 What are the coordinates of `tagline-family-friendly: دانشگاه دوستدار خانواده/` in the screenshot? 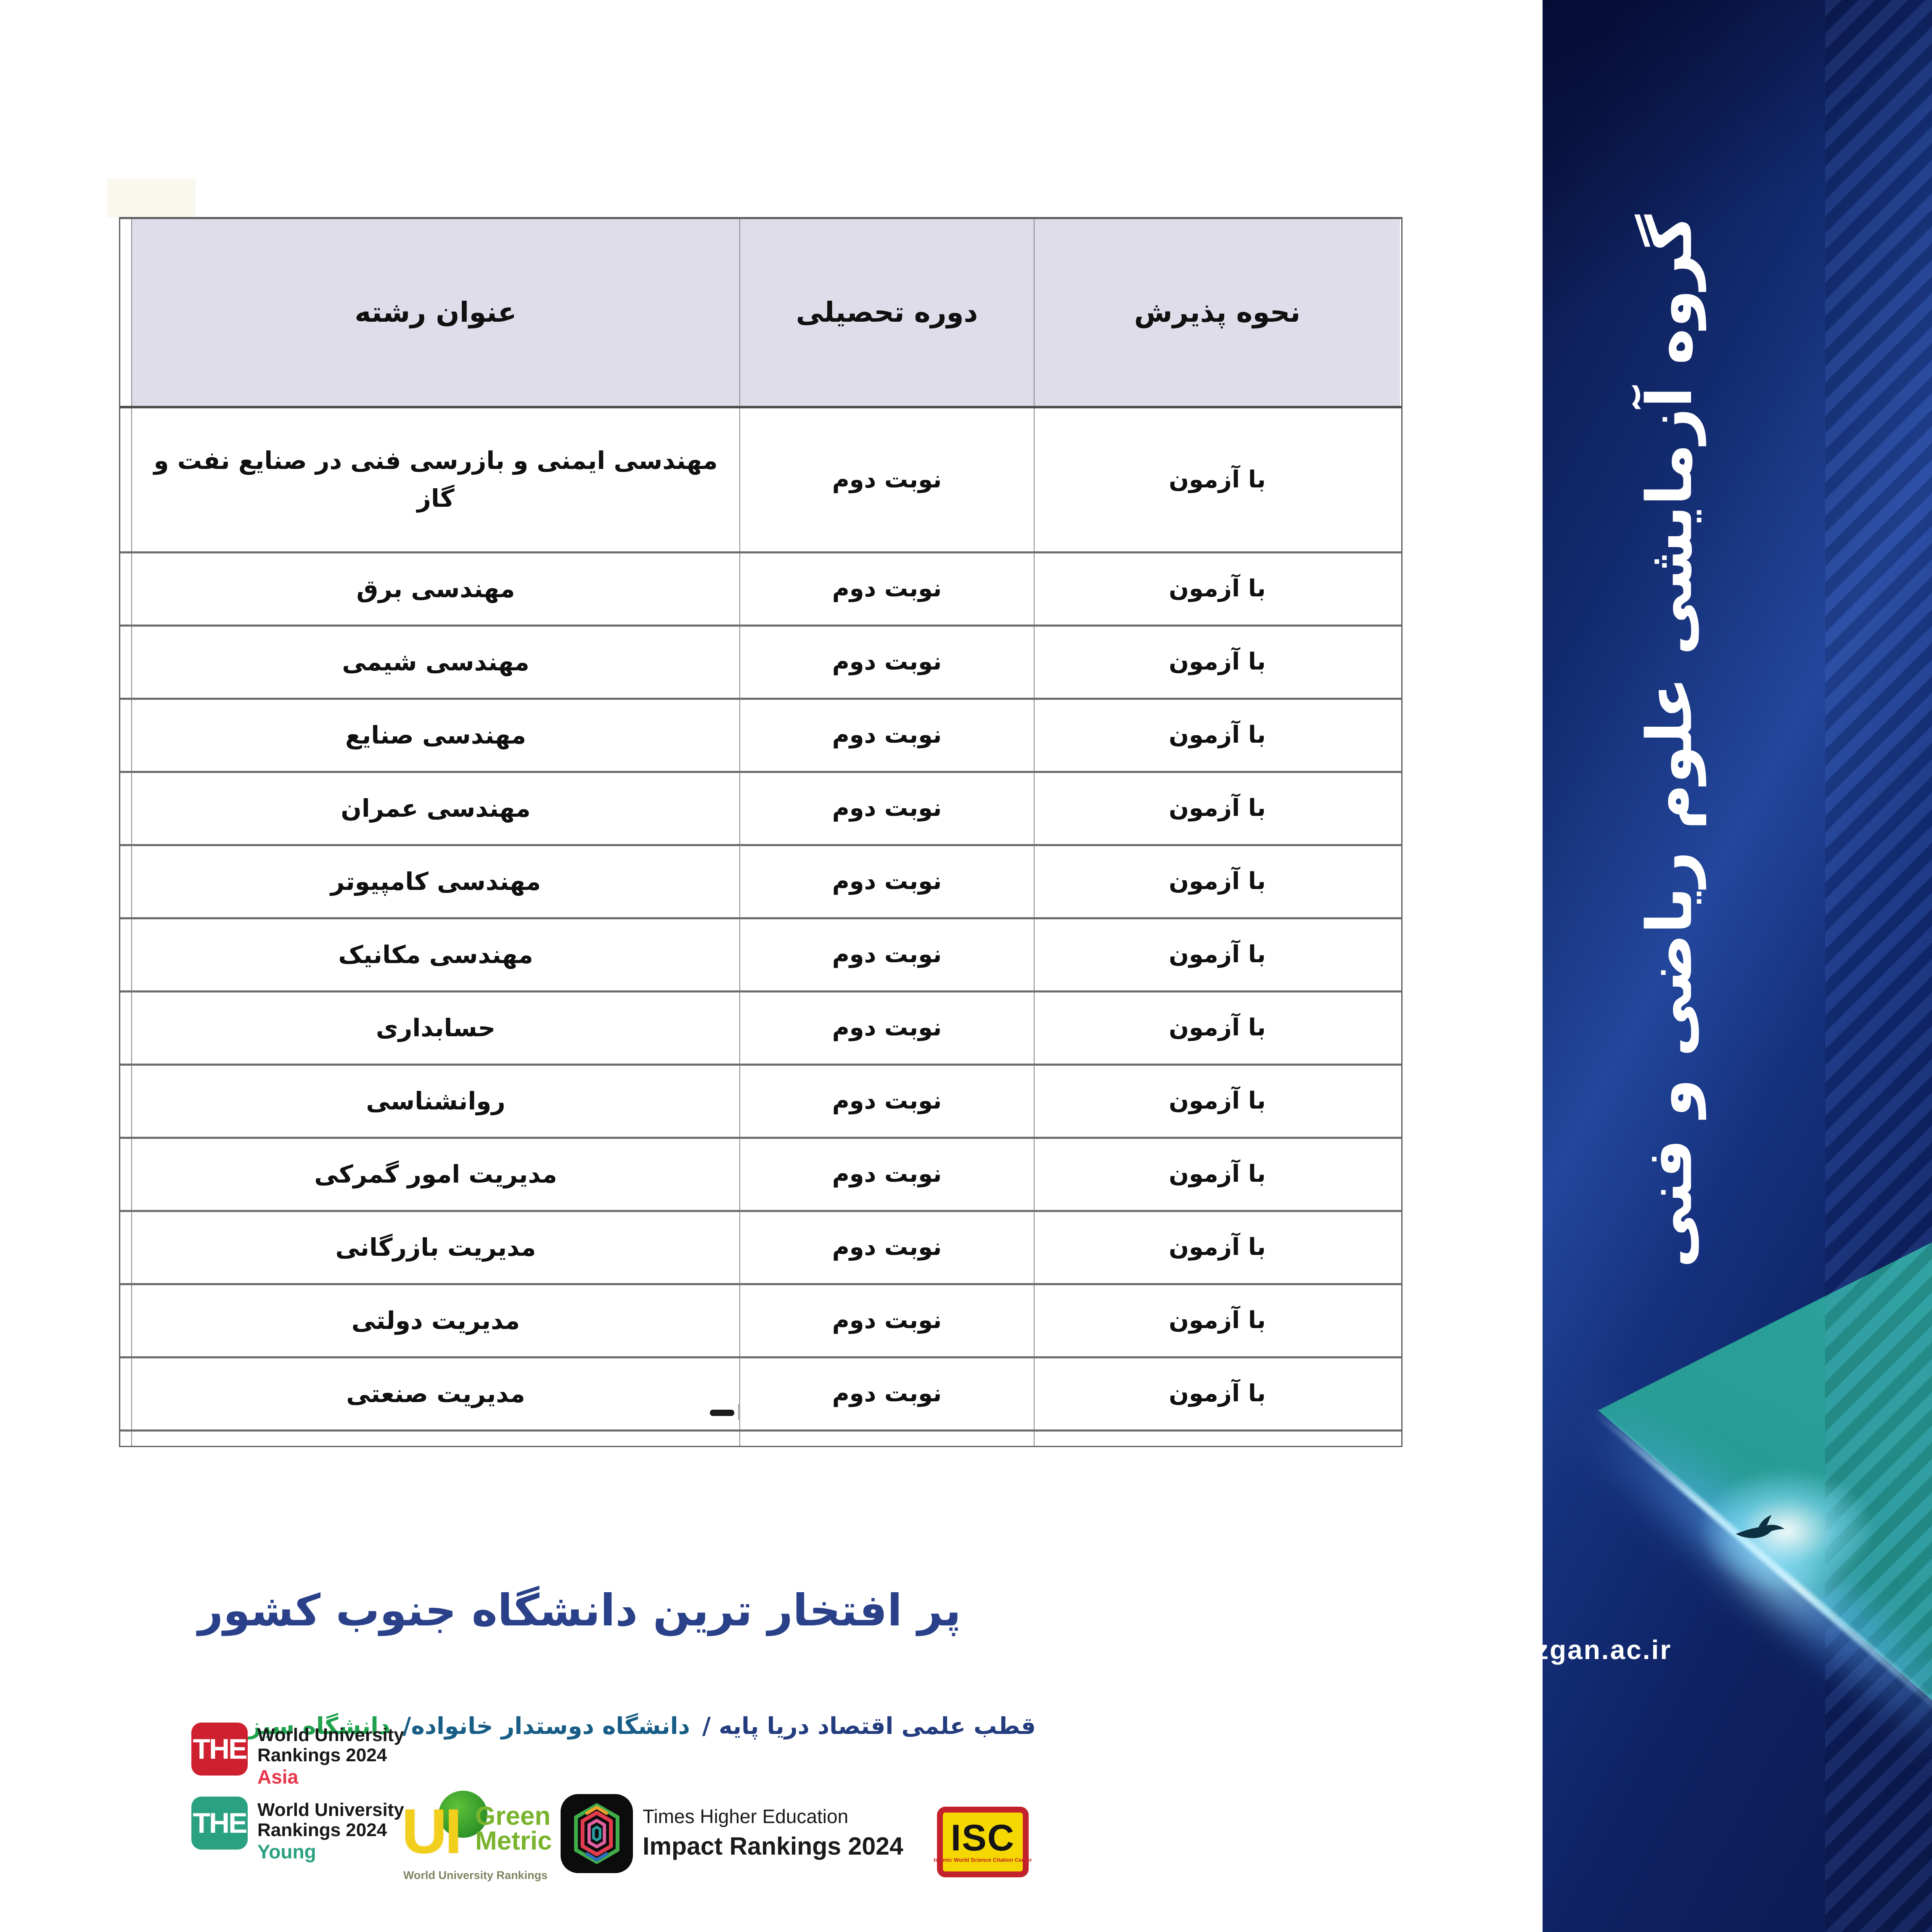 It's located at (546, 1725).